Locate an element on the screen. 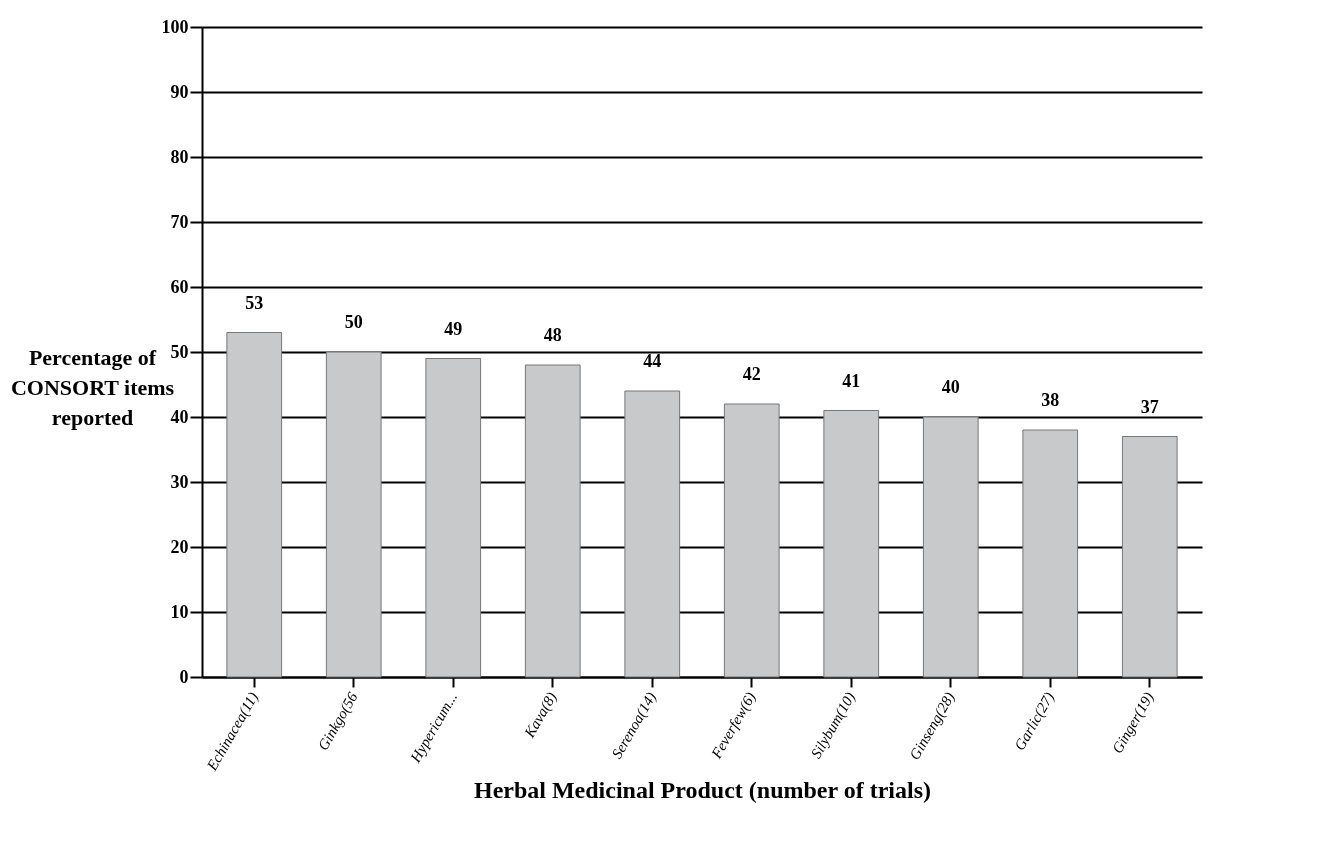 Image resolution: width=1343 pixels, height=864 pixels. data-label: 41 is located at coordinates (851, 380).